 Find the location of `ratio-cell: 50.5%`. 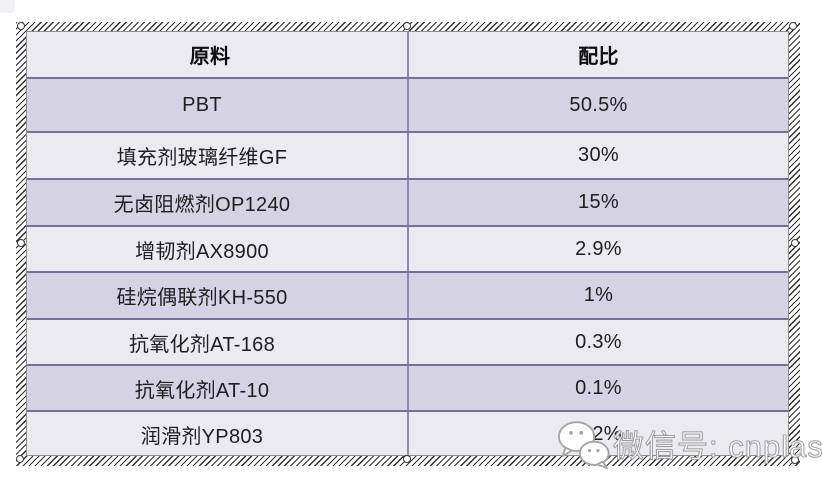

ratio-cell: 50.5% is located at coordinates (597, 105).